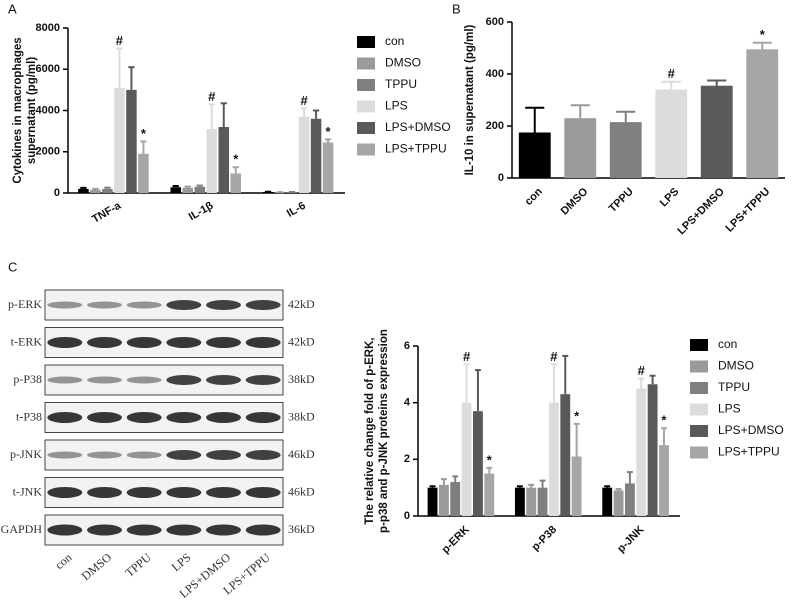 The width and height of the screenshot is (800, 615). I want to click on blot-row-label: p-P38, so click(27, 379).